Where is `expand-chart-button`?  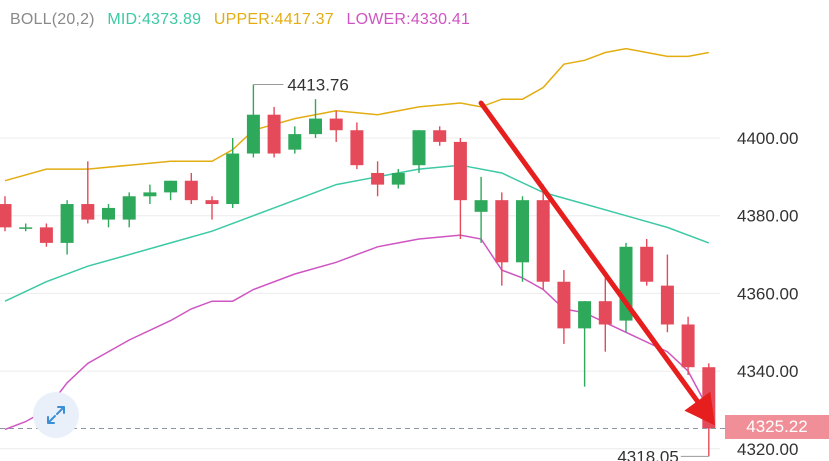
expand-chart-button is located at coordinates (56, 415).